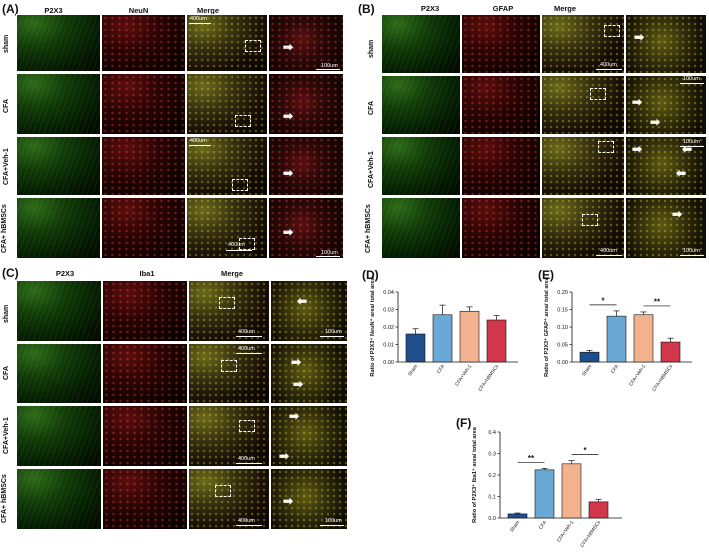 The width and height of the screenshot is (709, 552). What do you see at coordinates (666, 166) in the screenshot?
I see `panel-b-veh-zoom-image: ➡ ⬅ ⬅` at bounding box center [666, 166].